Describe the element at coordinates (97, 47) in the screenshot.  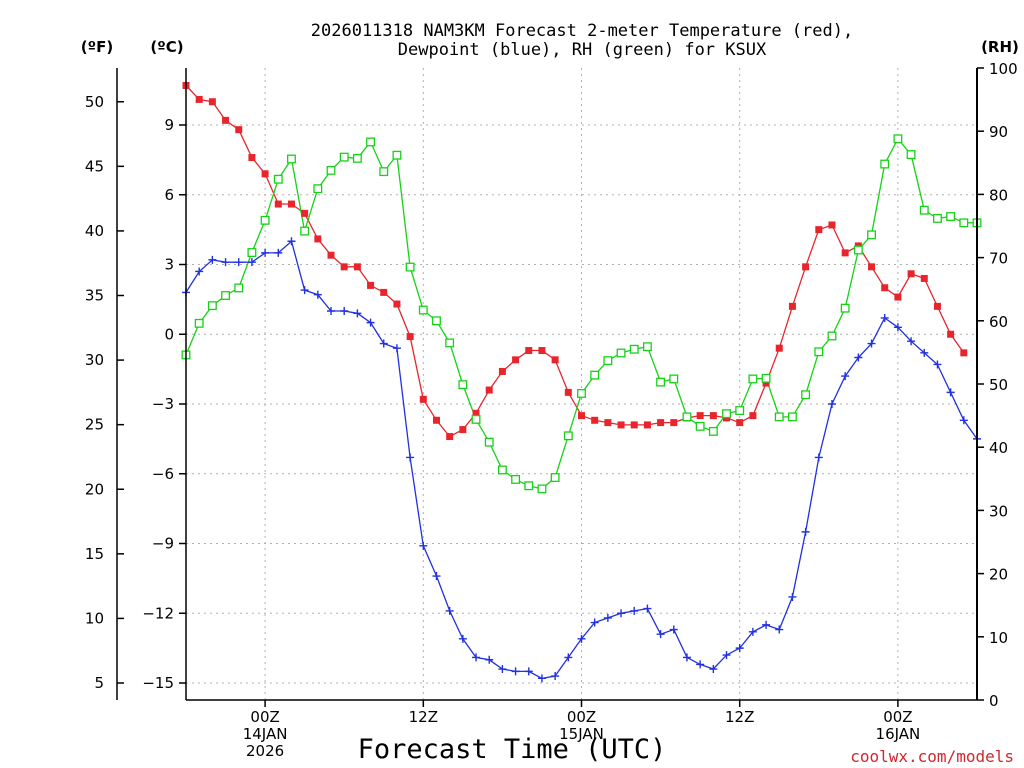
I see `fahrenheit-unit-label: (ºF)` at that location.